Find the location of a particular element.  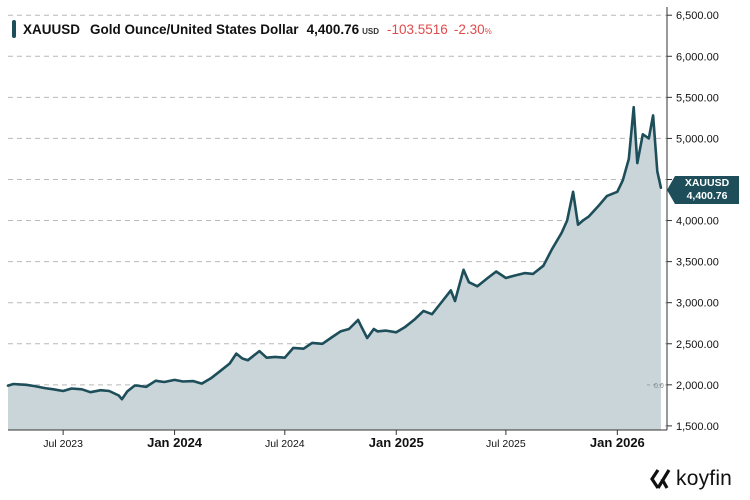

x-tick-label: Jan 2024 is located at coordinates (175, 442).